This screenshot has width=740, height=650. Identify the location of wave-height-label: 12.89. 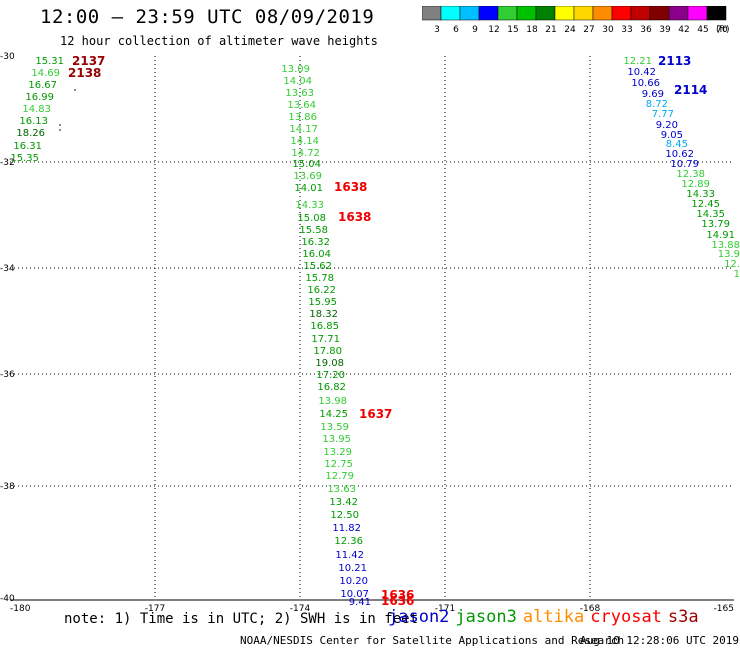
(695, 184).